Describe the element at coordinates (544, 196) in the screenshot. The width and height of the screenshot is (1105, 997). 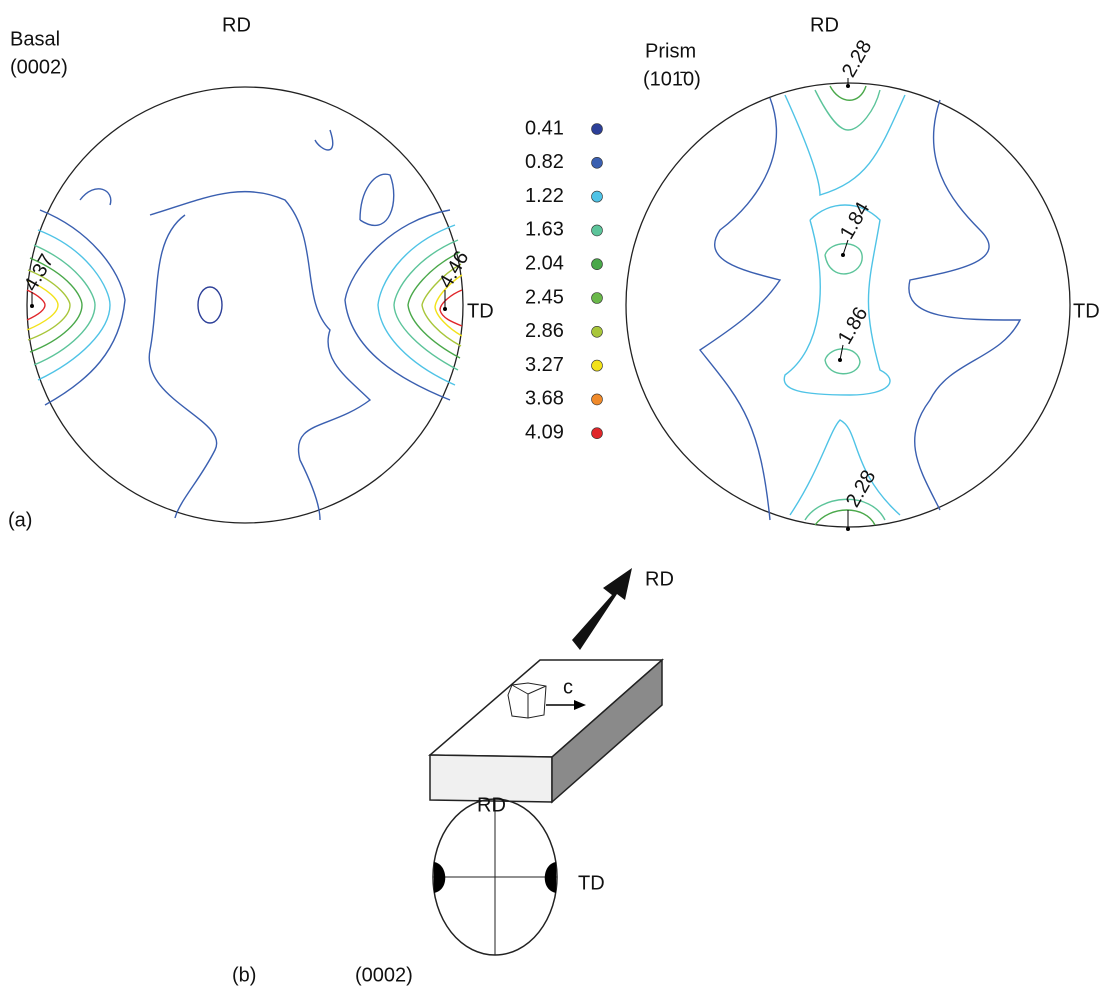
I see `legend-label: 1.22` at that location.